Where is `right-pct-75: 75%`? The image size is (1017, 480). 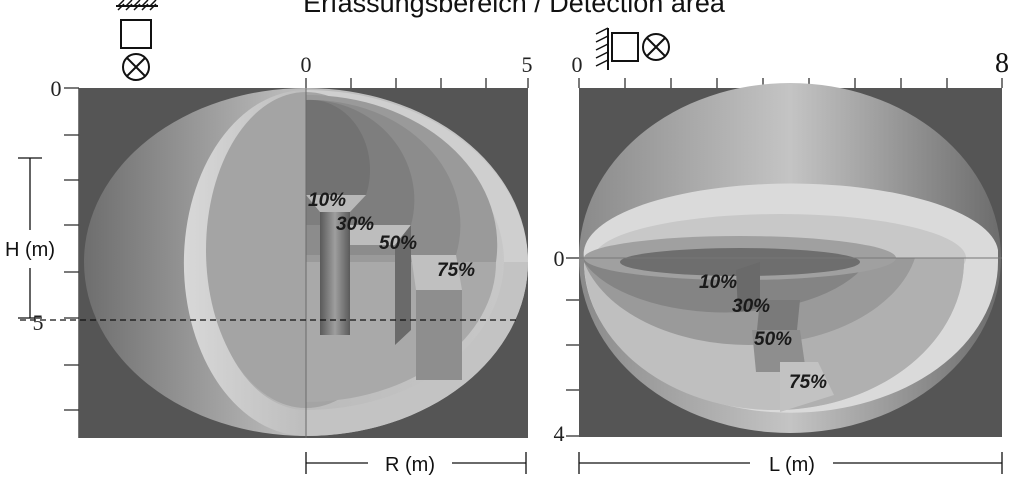
right-pct-75: 75% is located at coordinates (808, 382).